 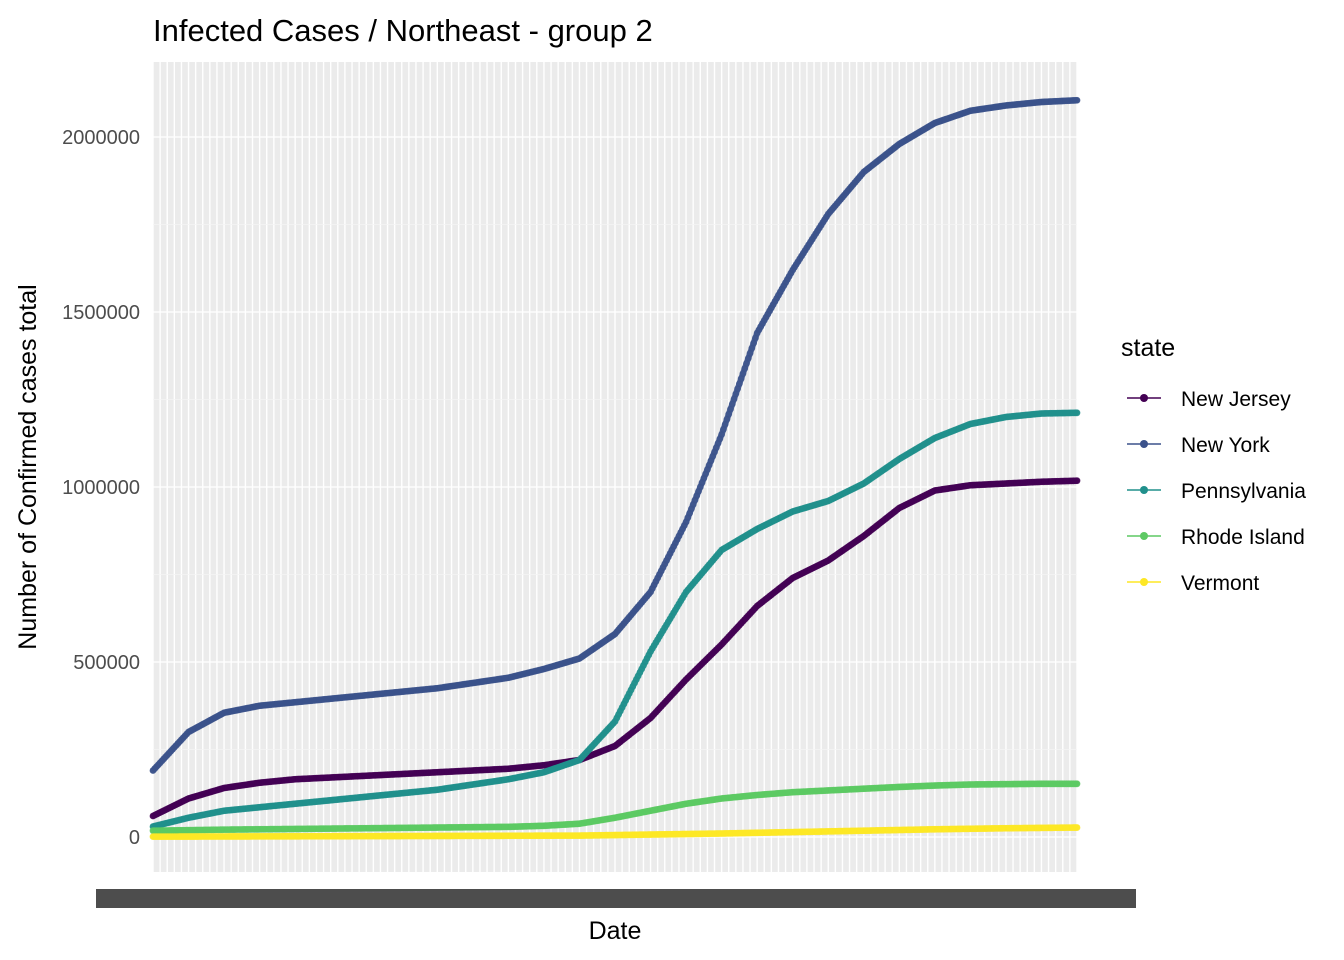 I want to click on y-tick-label: 1000000, so click(x=101, y=488).